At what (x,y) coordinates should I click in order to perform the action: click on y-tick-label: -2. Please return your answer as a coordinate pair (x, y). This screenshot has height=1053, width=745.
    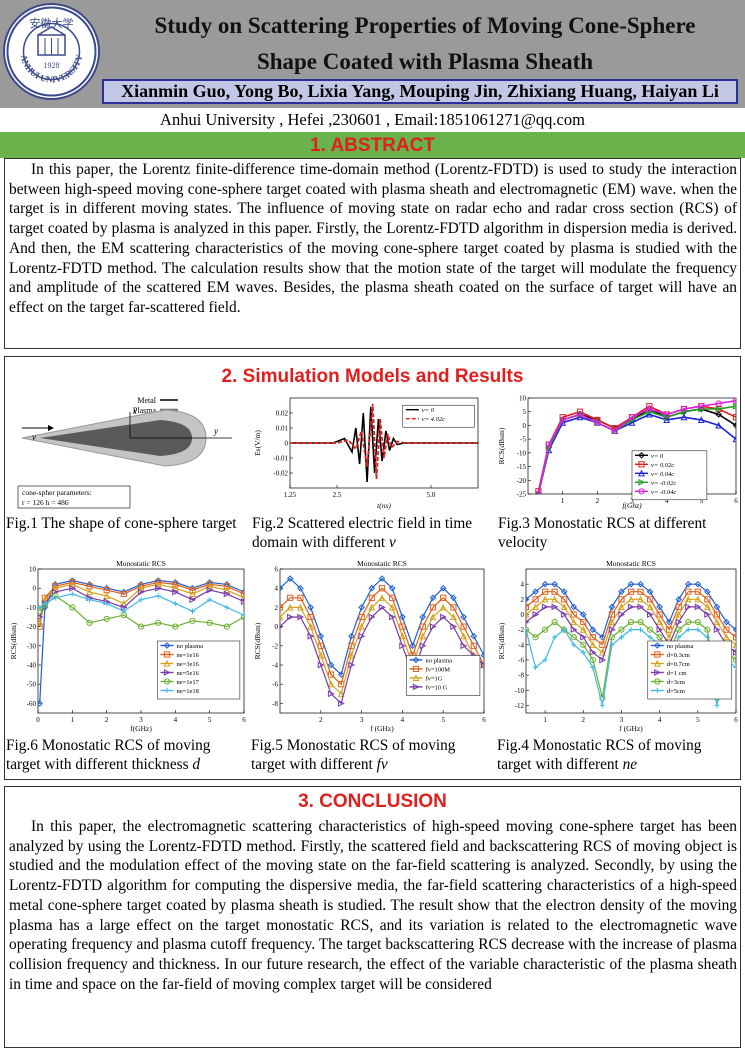
    Looking at the image, I should click on (521, 630).